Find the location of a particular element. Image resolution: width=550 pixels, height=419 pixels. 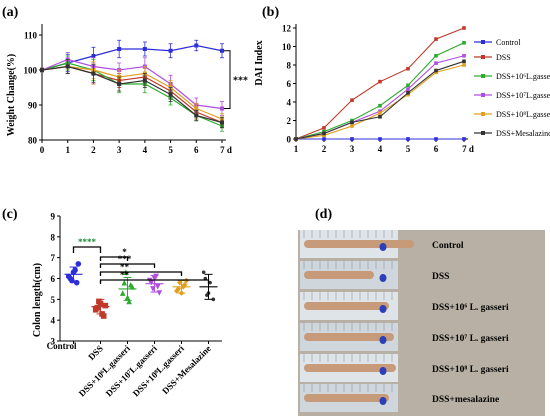

chart-b-xtick-label: 5 is located at coordinates (408, 149).